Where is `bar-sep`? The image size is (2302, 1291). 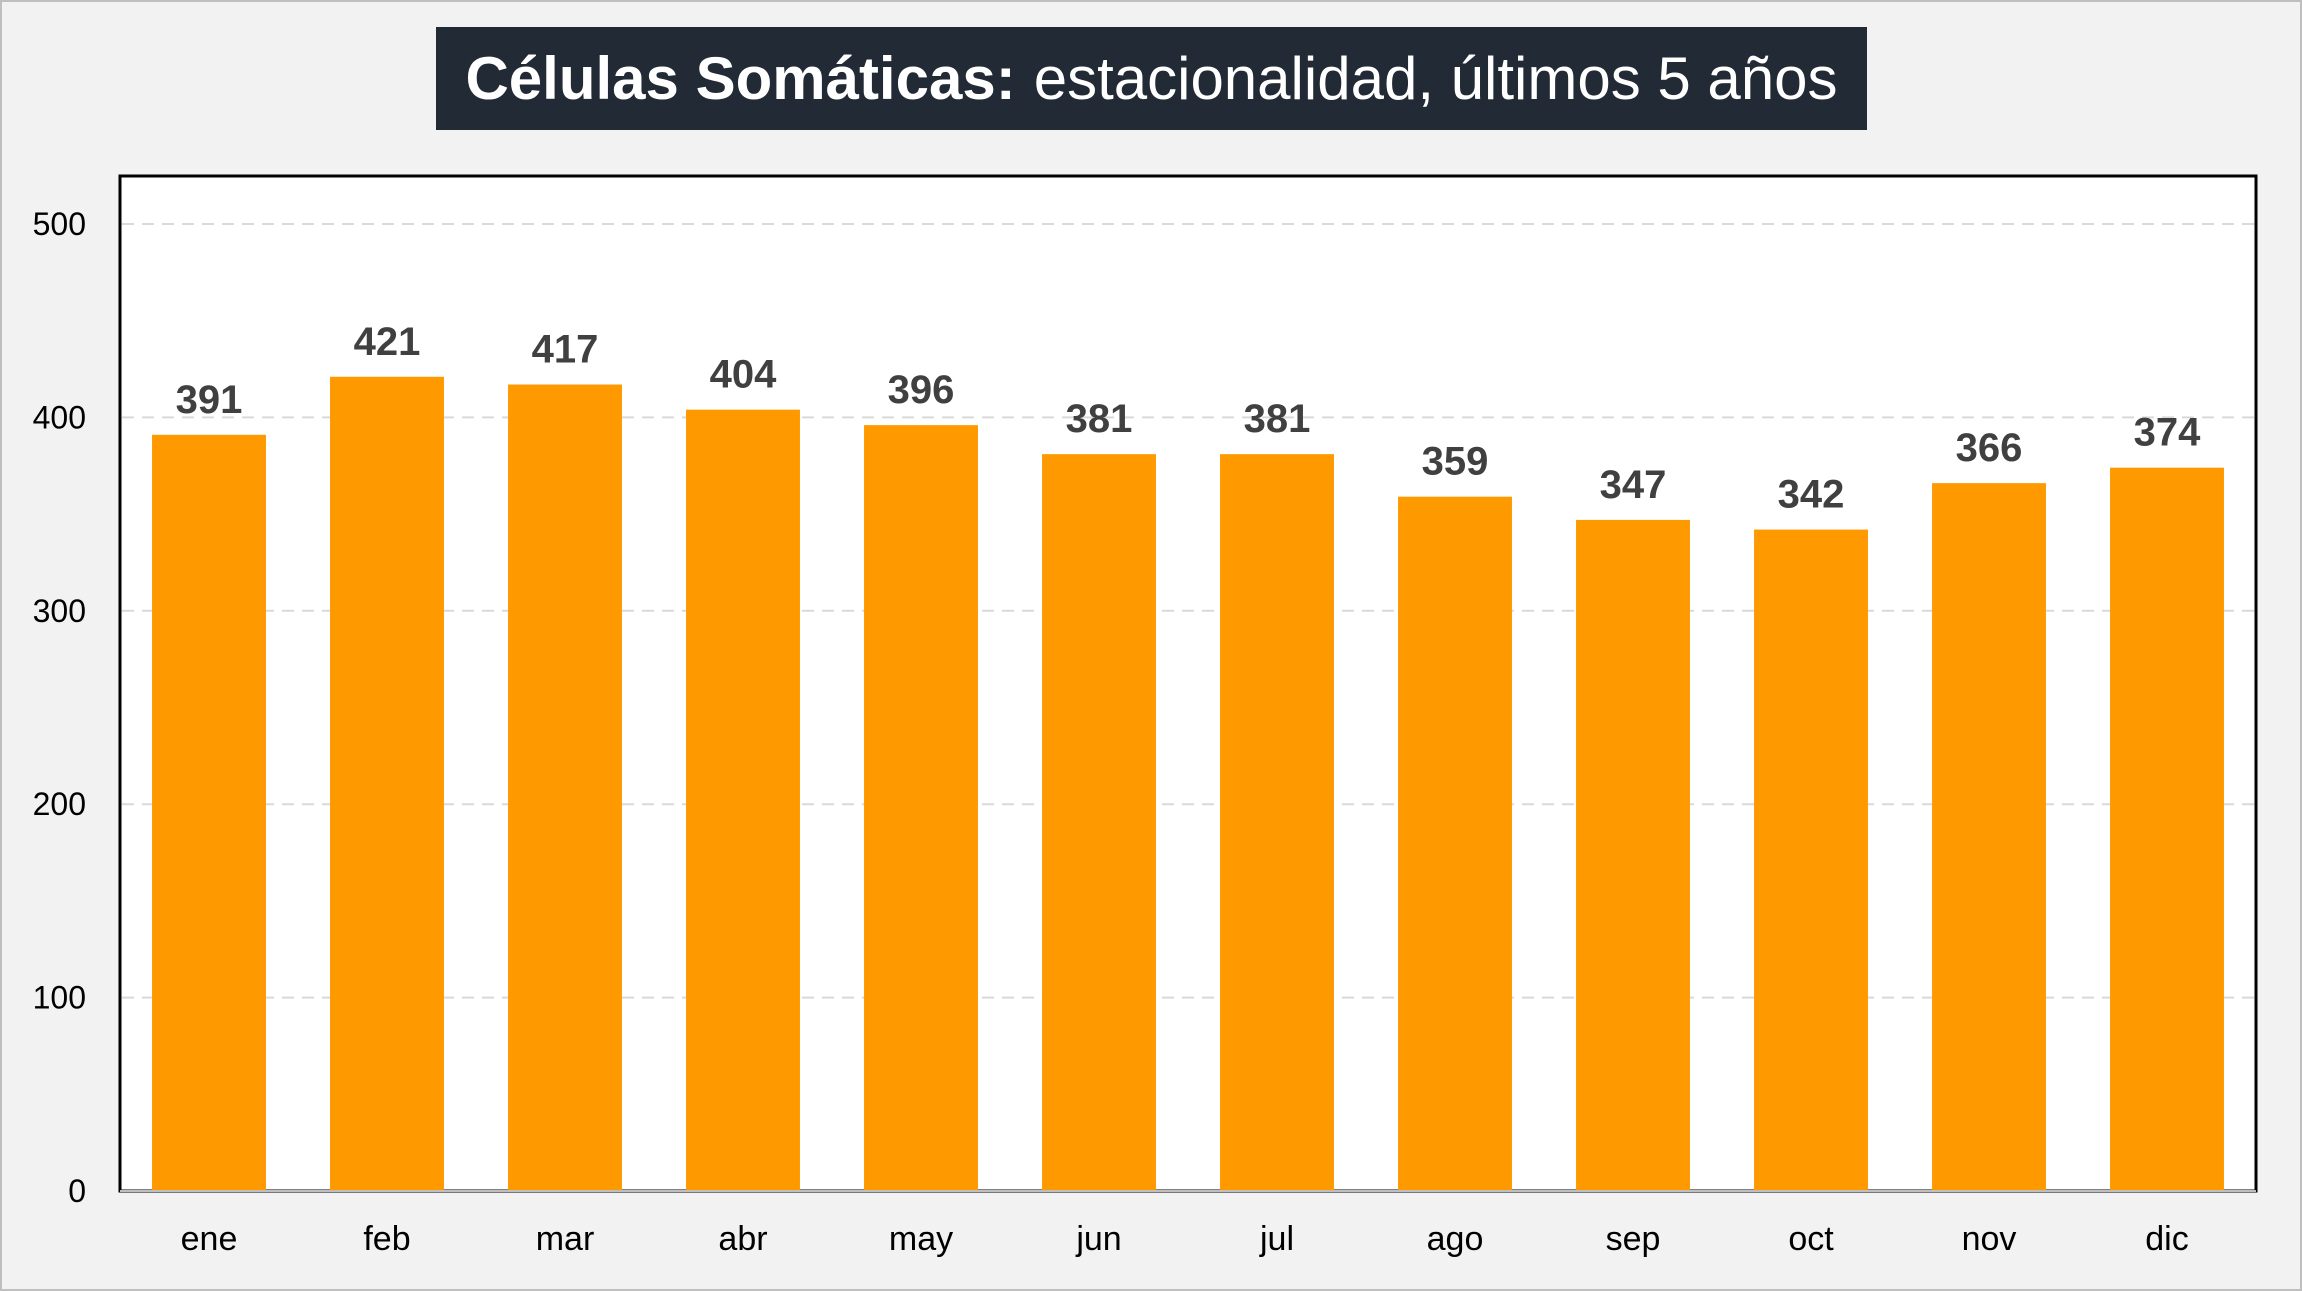 bar-sep is located at coordinates (1633, 855).